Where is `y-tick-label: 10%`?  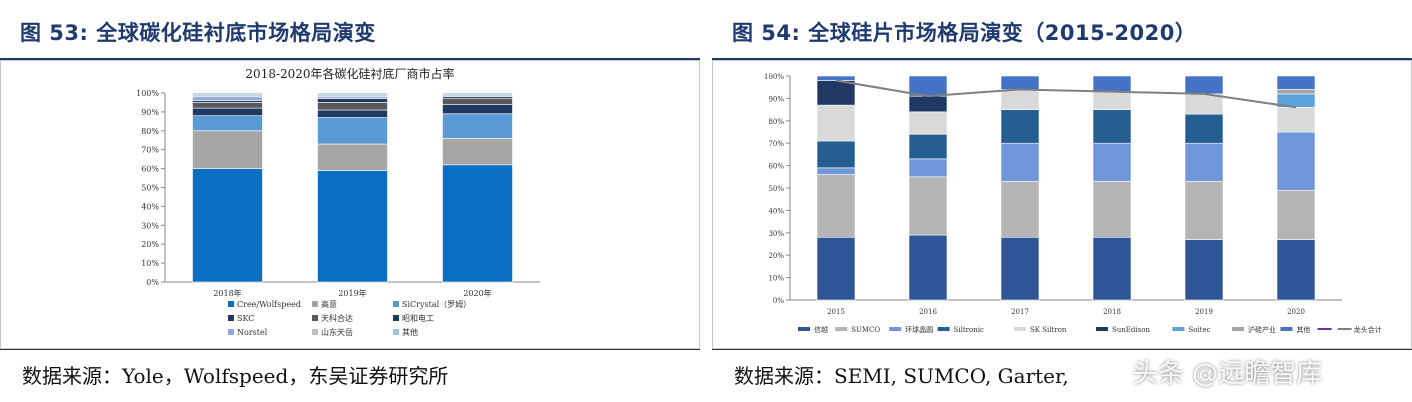
y-tick-label: 10% is located at coordinates (776, 279).